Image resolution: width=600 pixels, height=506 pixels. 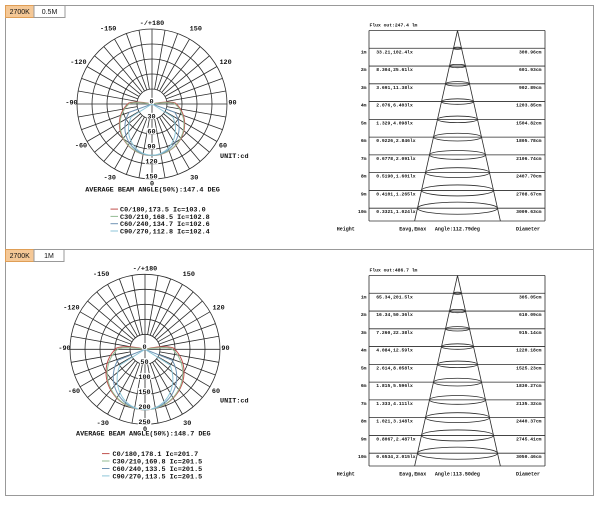 What do you see at coordinates (151, 148) in the screenshot?
I see `svg-text: 90` at bounding box center [151, 148].